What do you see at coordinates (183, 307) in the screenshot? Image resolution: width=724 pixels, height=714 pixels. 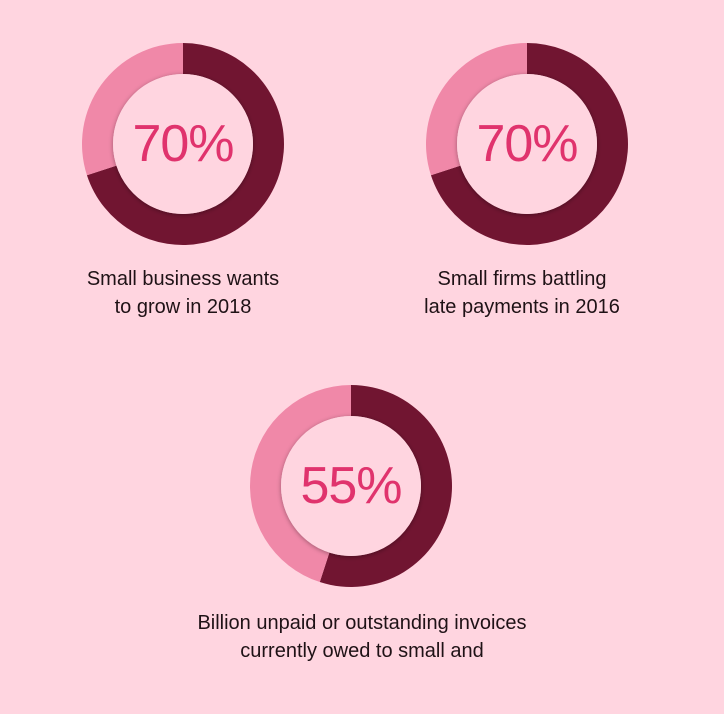 I see `caption-line: to grow in 2018` at bounding box center [183, 307].